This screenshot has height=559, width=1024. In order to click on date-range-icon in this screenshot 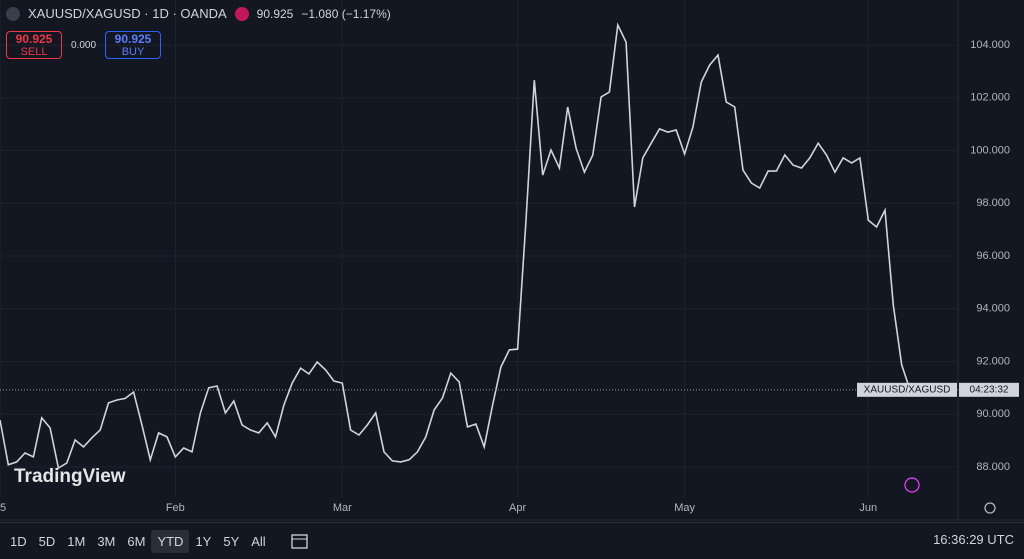, I will do `click(300, 541)`.